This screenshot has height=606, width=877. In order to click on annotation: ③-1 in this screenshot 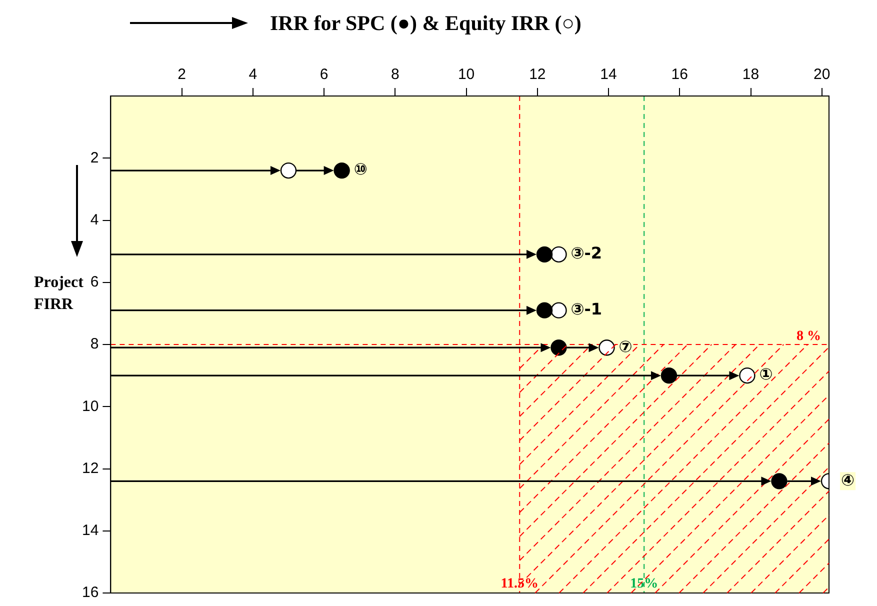, I will do `click(586, 308)`.